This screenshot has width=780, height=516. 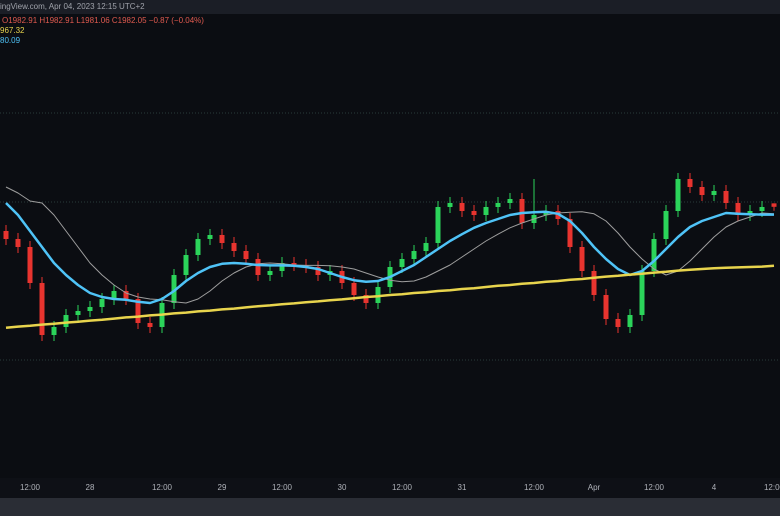 I want to click on chart-title: ingView.com, Apr 04, 2023 12:15 UTC+2, so click(x=72, y=6).